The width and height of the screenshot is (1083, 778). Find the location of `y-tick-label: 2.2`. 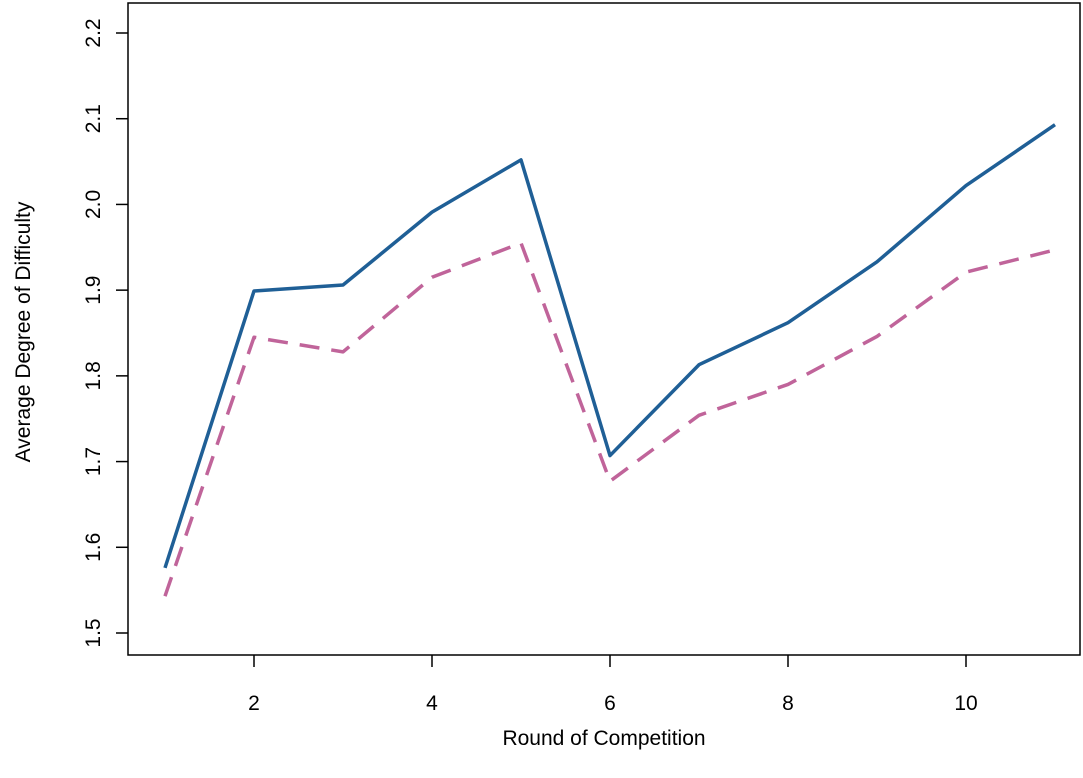

y-tick-label: 2.2 is located at coordinates (93, 32).